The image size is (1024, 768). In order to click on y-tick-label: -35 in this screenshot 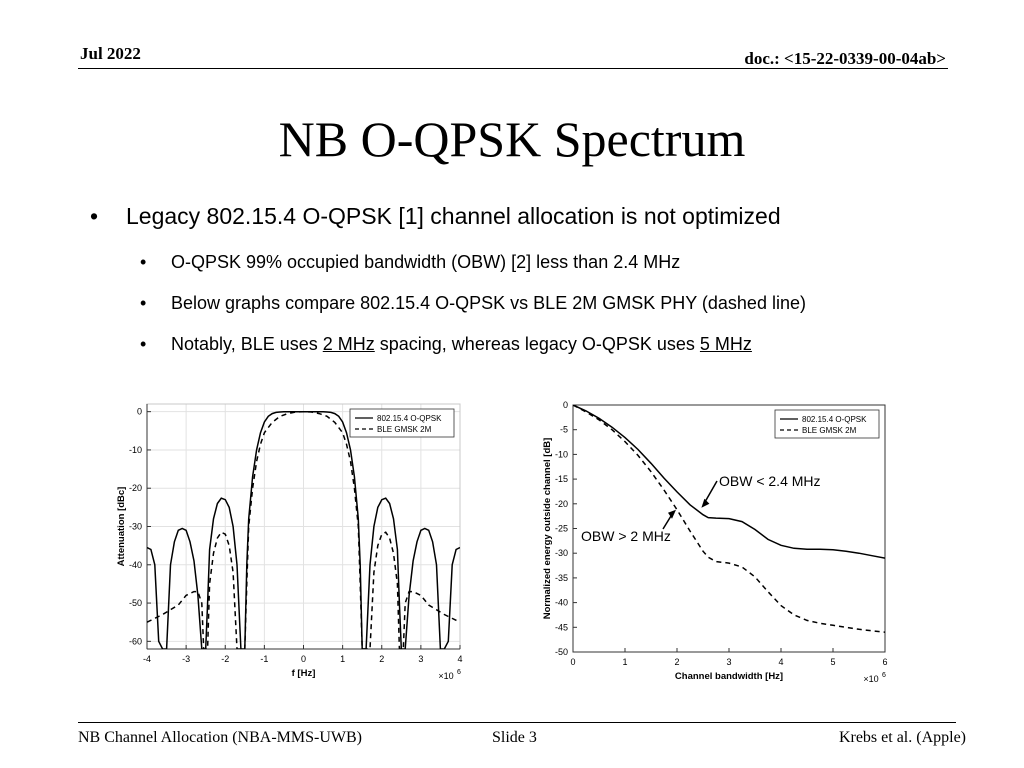, I will do `click(561, 578)`.